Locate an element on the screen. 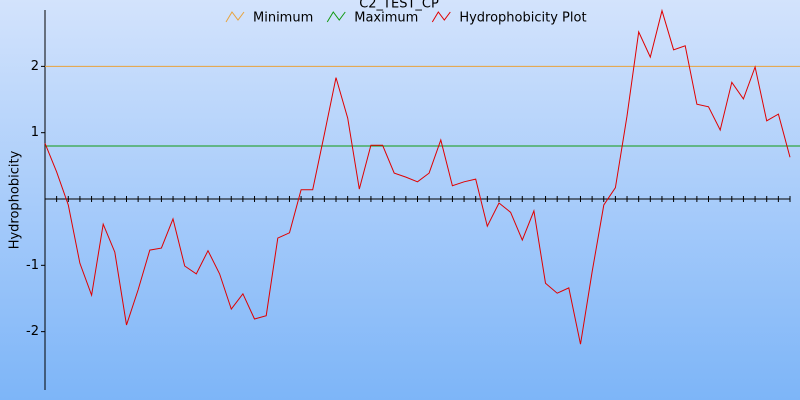 The width and height of the screenshot is (800, 400). chart-title: C2_TEST_CP is located at coordinates (399, 6).